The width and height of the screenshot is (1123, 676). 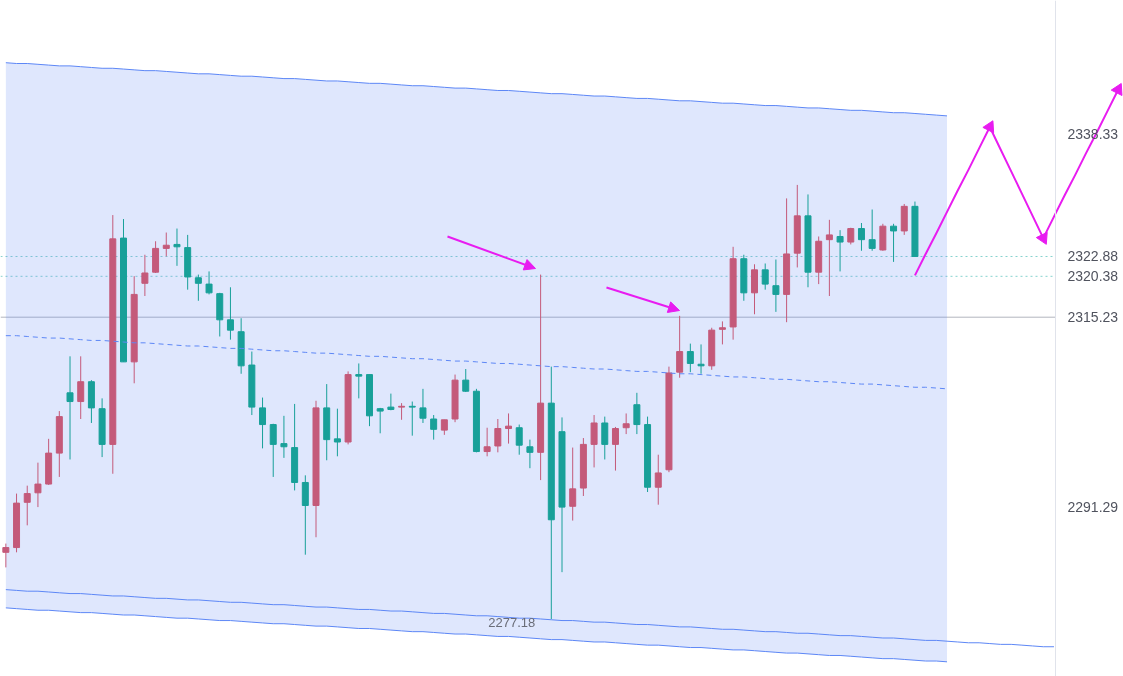 I want to click on y-tick-label: 2291.29, so click(x=1093, y=507).